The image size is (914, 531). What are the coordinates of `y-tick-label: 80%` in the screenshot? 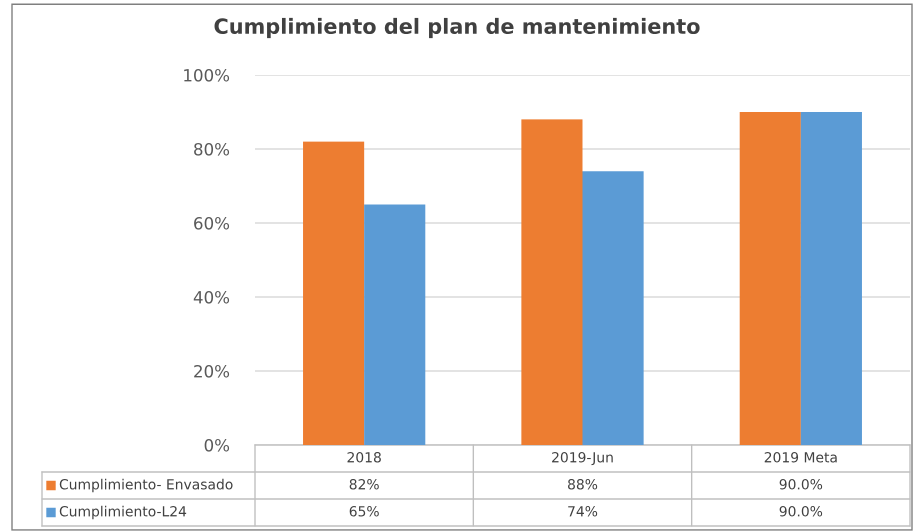 It's located at (212, 149).